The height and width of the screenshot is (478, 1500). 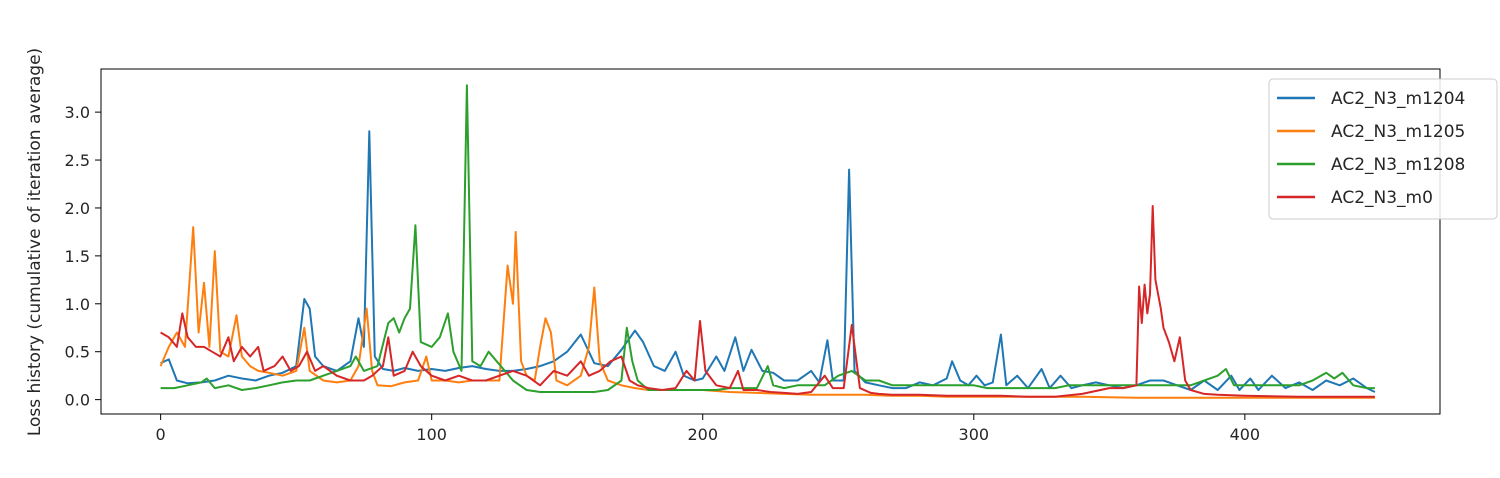 I want to click on y-tick-label: 0.5, so click(x=77, y=352).